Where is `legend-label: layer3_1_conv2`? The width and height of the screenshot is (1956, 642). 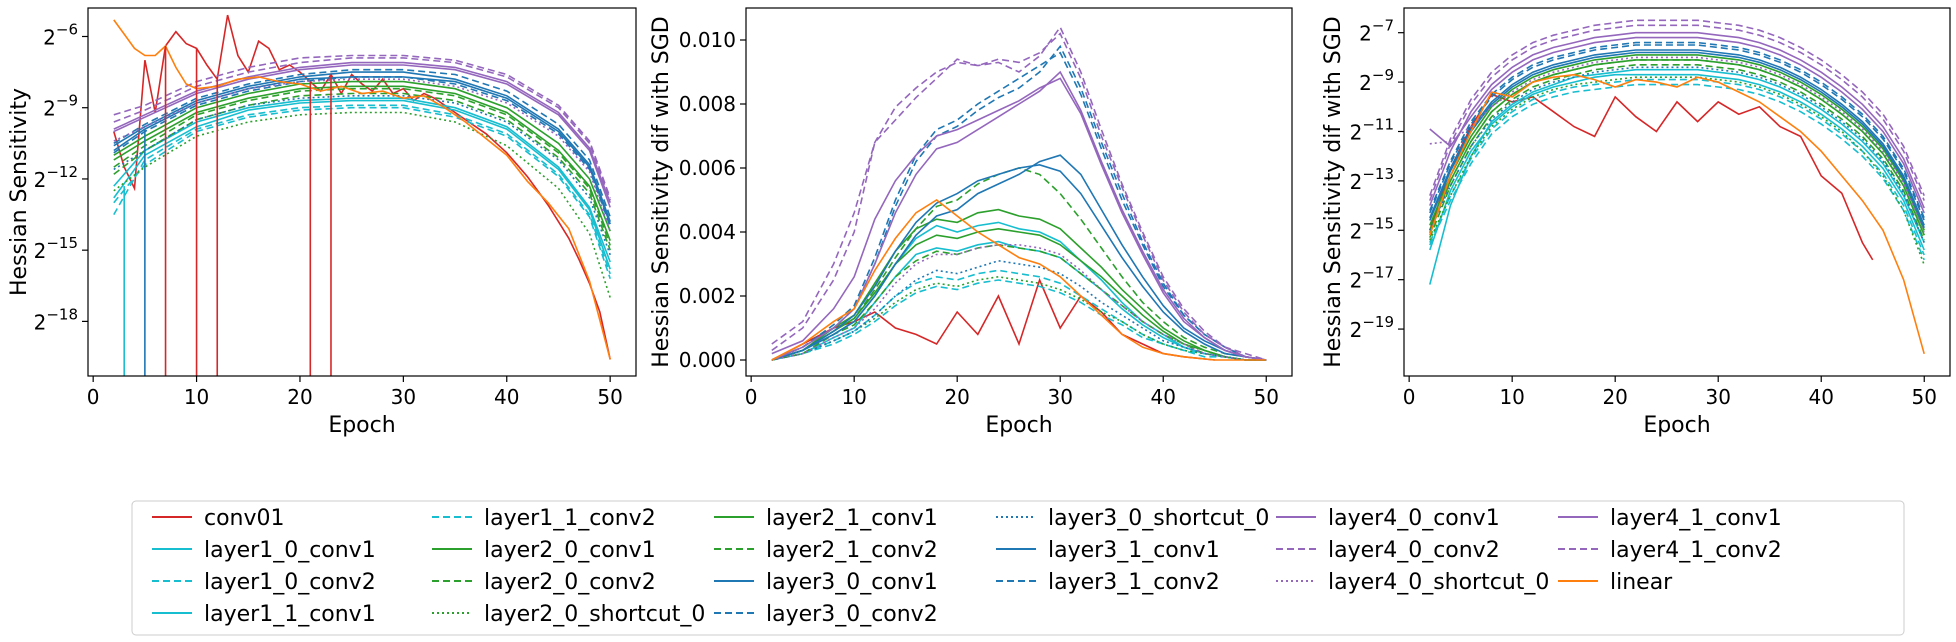
legend-label: layer3_1_conv2 is located at coordinates (1134, 582).